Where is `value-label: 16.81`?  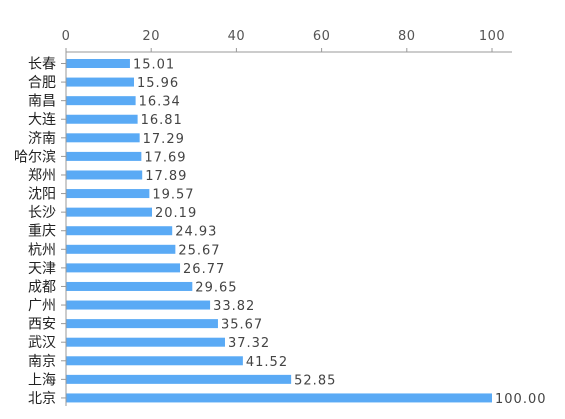
value-label: 16.81 is located at coordinates (162, 120).